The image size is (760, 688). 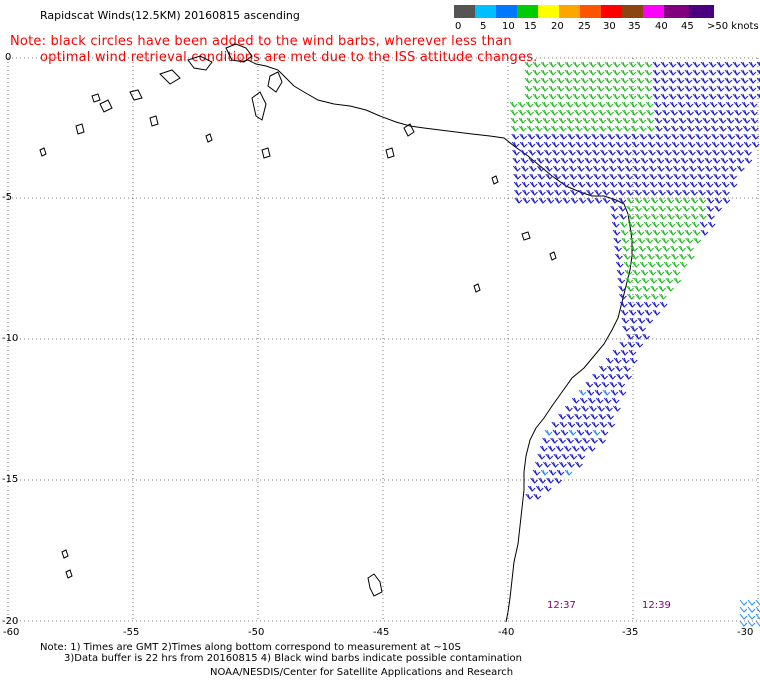 I want to click on lat-label-10: -10, so click(x=10, y=338).